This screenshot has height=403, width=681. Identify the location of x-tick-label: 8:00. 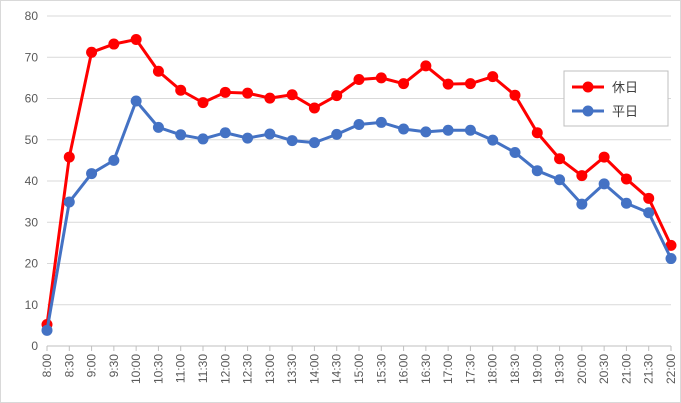
(47, 366).